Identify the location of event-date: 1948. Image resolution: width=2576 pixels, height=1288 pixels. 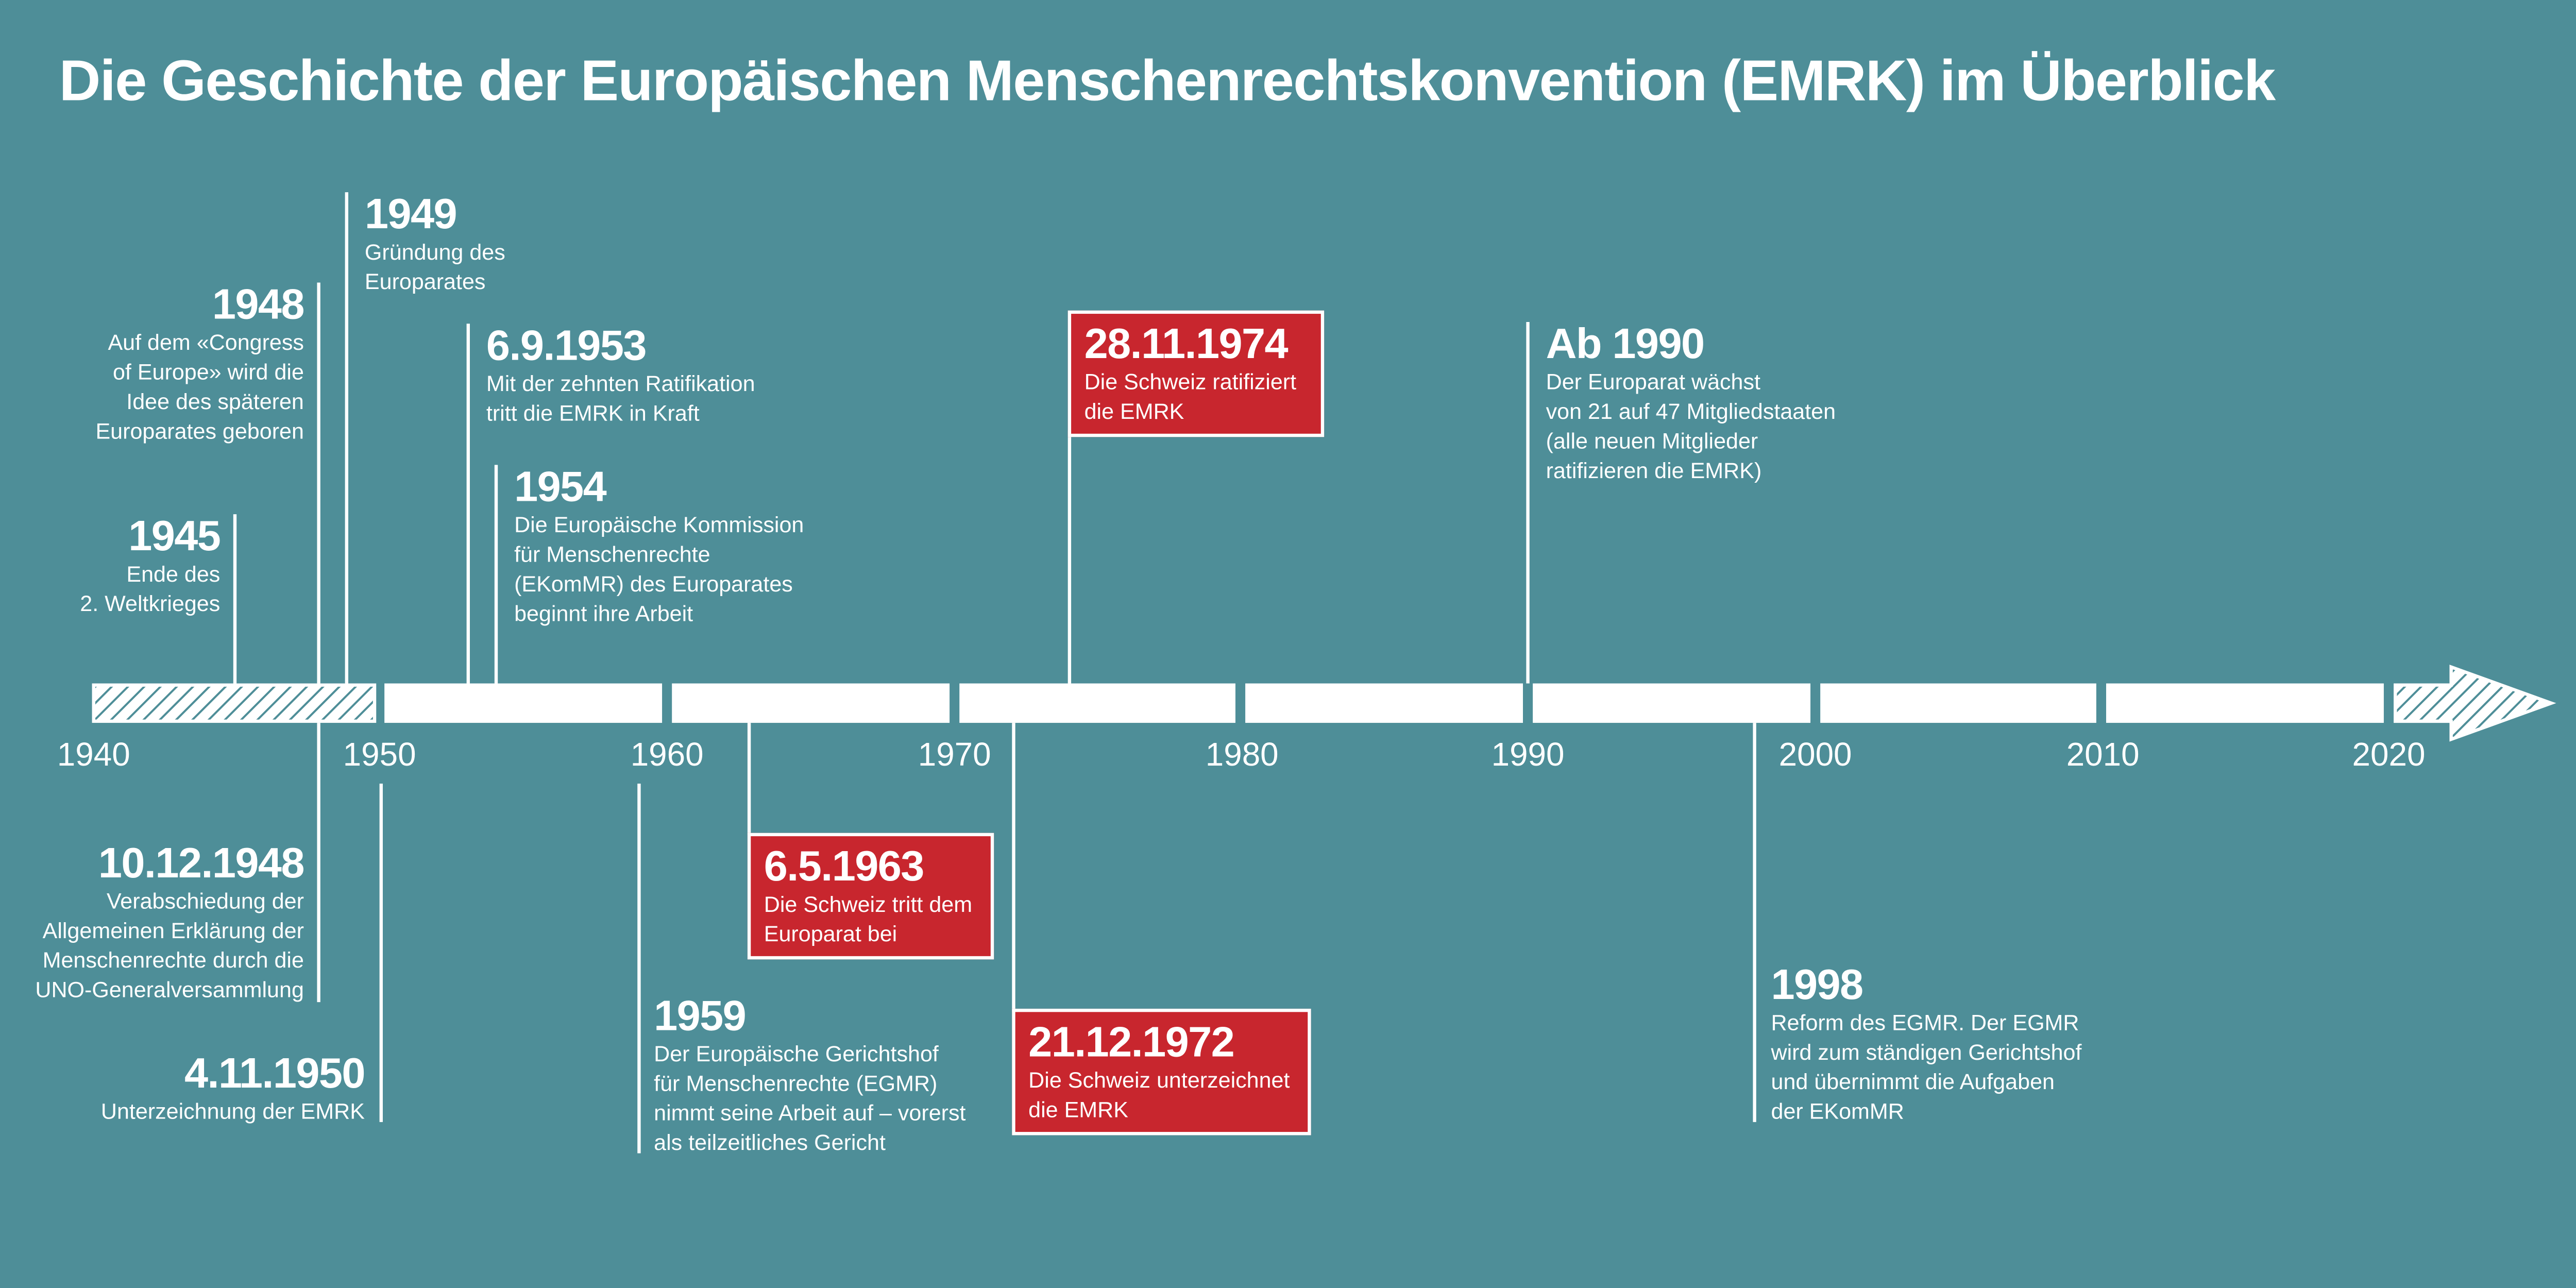
(258, 304).